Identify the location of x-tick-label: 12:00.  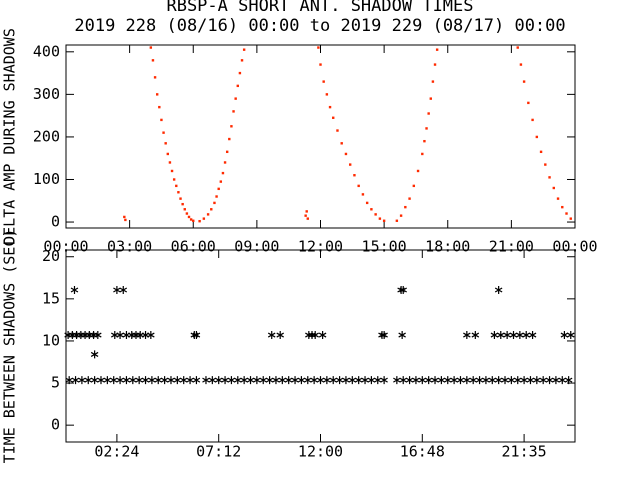
(320, 247).